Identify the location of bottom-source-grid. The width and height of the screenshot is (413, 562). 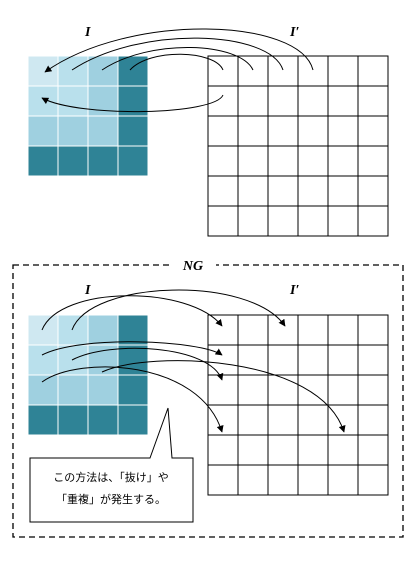
(88, 375).